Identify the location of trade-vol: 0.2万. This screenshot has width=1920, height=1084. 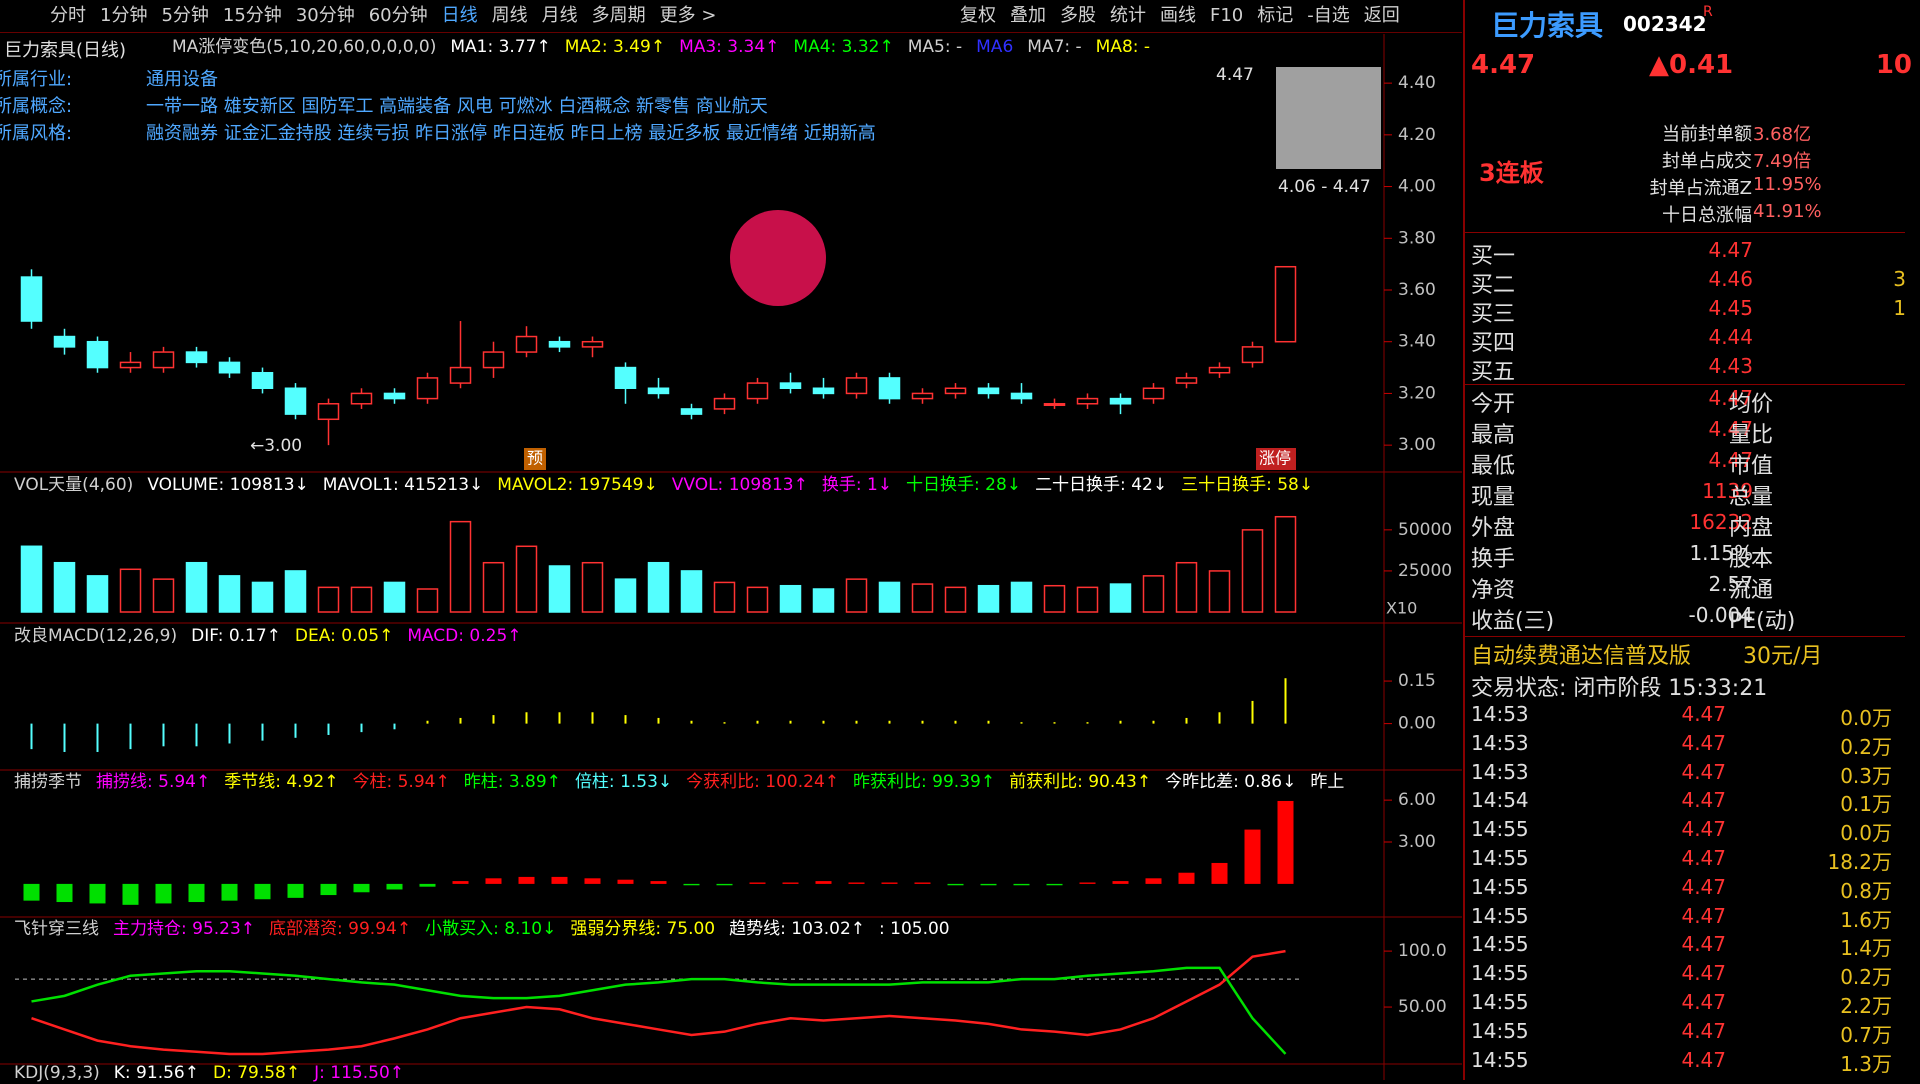
(1866, 977).